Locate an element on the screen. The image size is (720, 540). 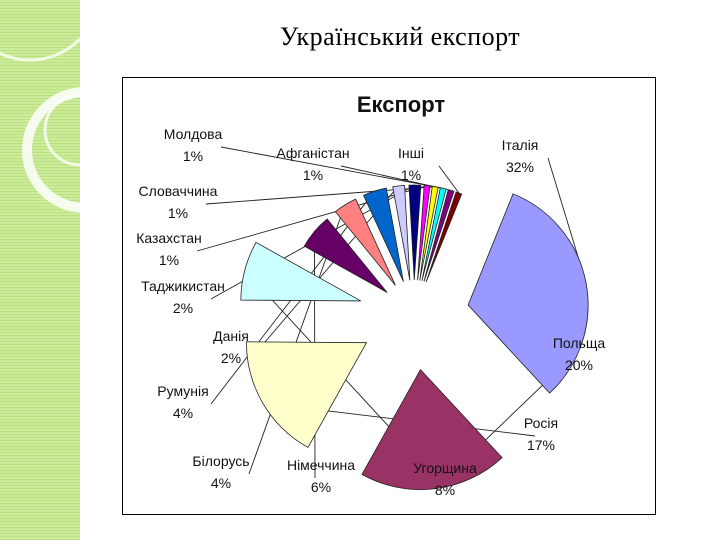
slice-label-value: 20% is located at coordinates (579, 365).